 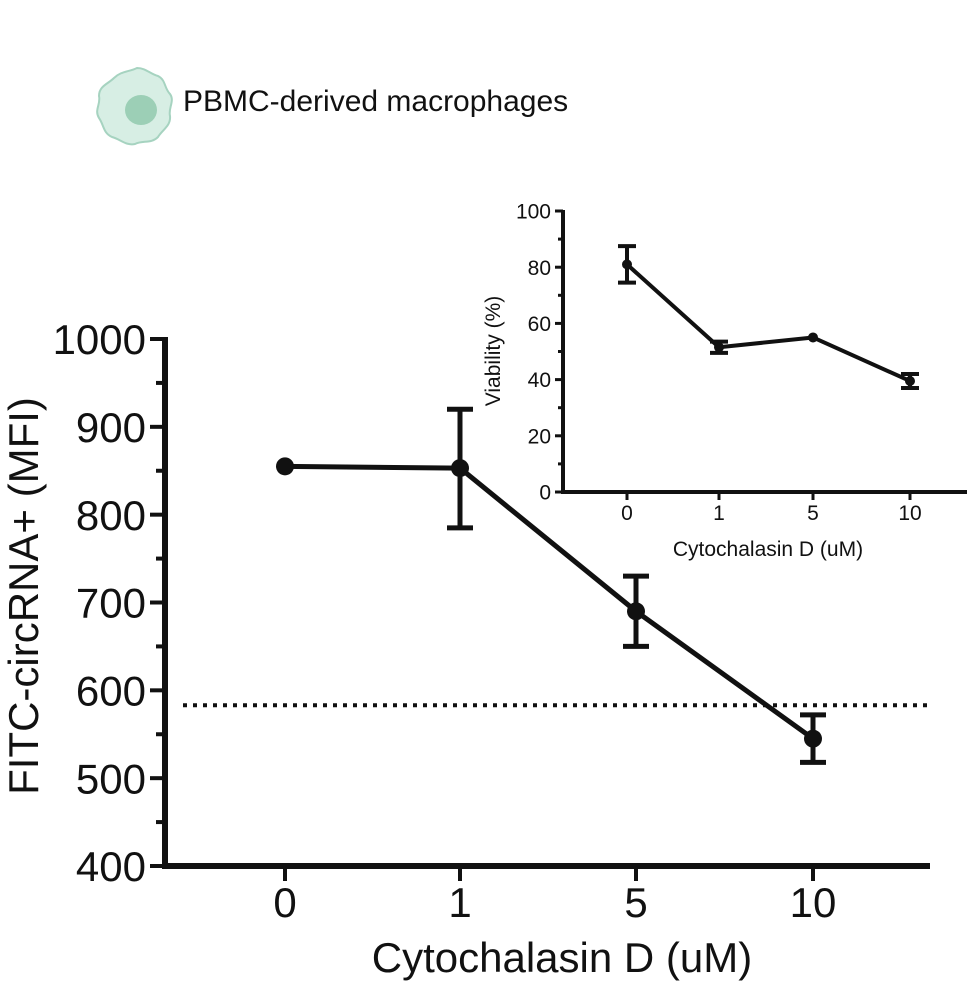 What do you see at coordinates (111, 603) in the screenshot?
I see `y-tick-label: 700` at bounding box center [111, 603].